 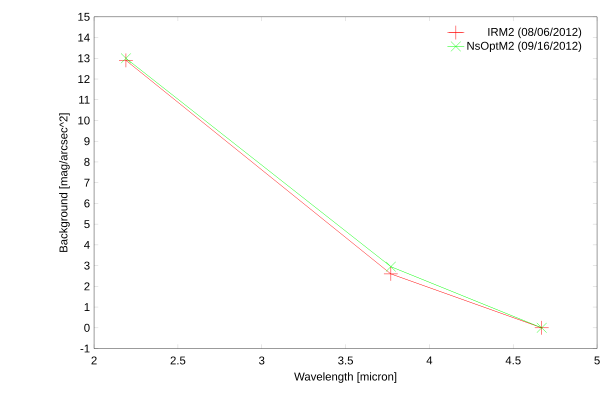 I want to click on x-axis-title: Wavelength [micron], so click(x=345, y=377).